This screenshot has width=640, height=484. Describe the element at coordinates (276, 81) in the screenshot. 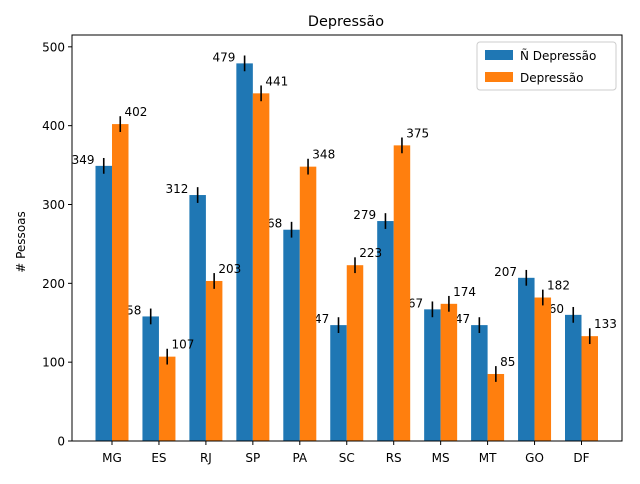

I see `data-label: 441` at that location.